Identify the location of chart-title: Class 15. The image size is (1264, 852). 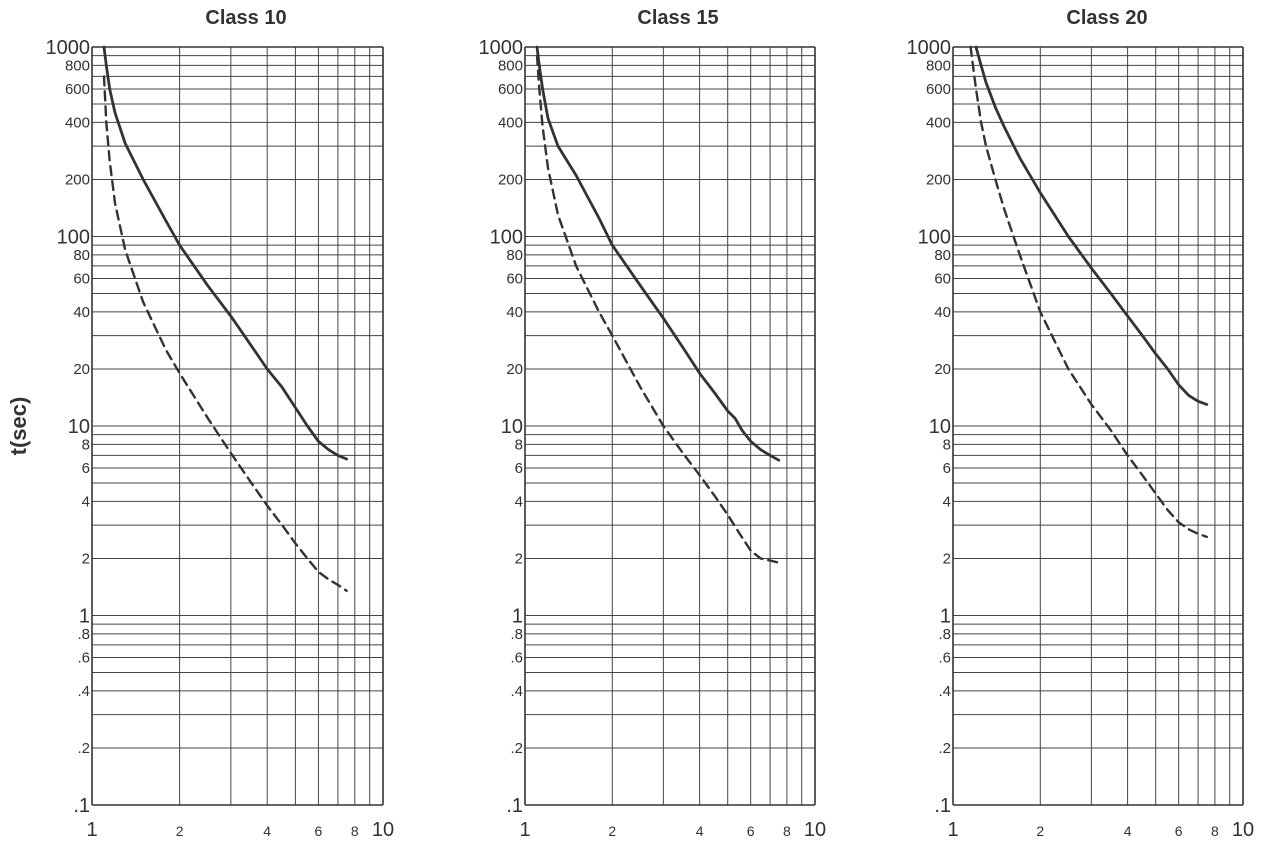
(677, 18).